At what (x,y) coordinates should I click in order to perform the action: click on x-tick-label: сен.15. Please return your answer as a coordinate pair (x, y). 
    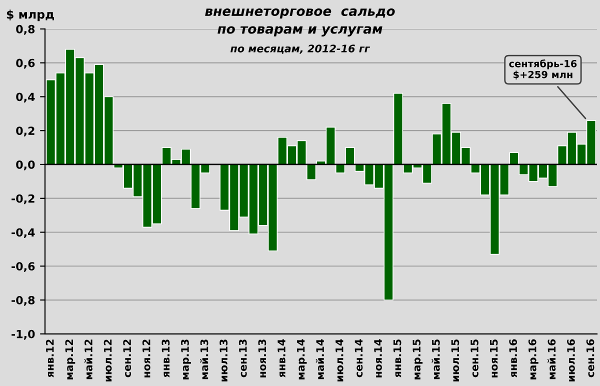
    Looking at the image, I should click on (474, 358).